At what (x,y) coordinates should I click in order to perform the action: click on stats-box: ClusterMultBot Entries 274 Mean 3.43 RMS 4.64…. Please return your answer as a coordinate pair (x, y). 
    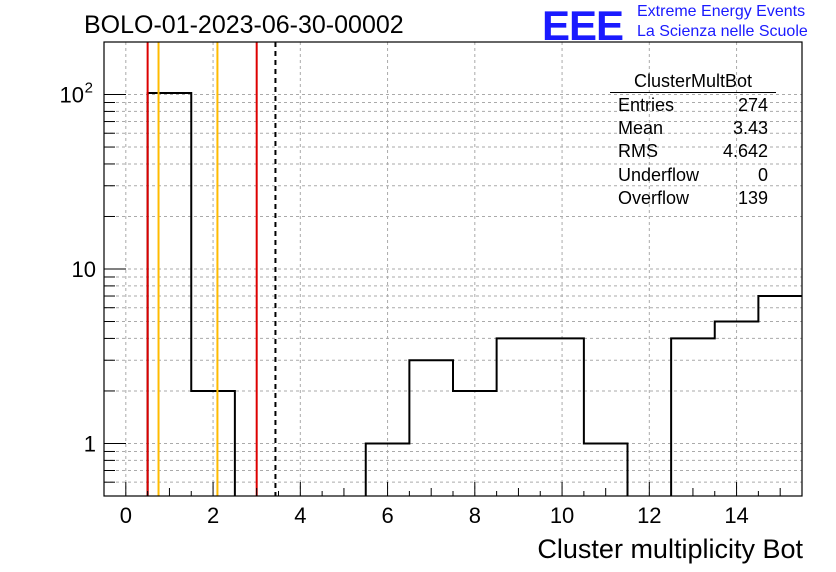
    Looking at the image, I should click on (693, 140).